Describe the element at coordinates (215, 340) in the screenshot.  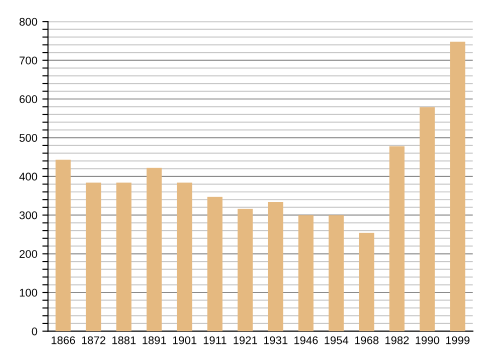
I see `x-tick-label: 1911` at that location.